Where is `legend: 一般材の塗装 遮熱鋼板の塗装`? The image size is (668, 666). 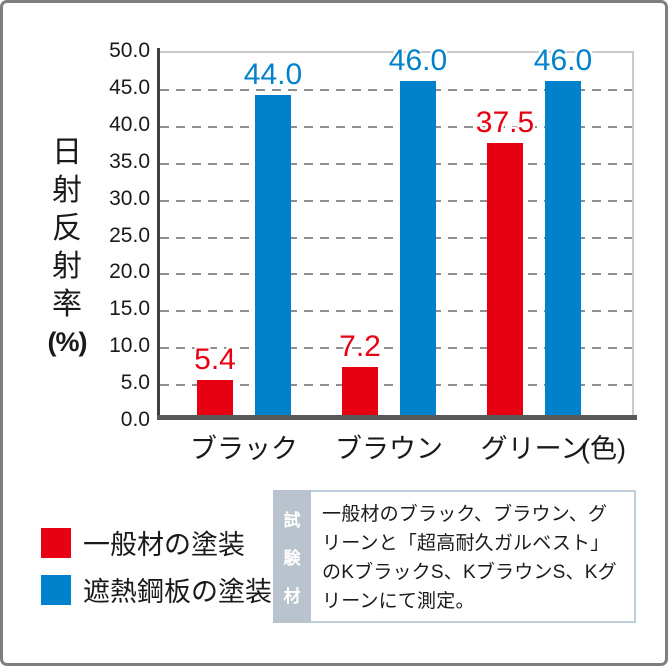
legend: 一般材の塗装 遮熱鋼板の塗装 is located at coordinates (156, 566).